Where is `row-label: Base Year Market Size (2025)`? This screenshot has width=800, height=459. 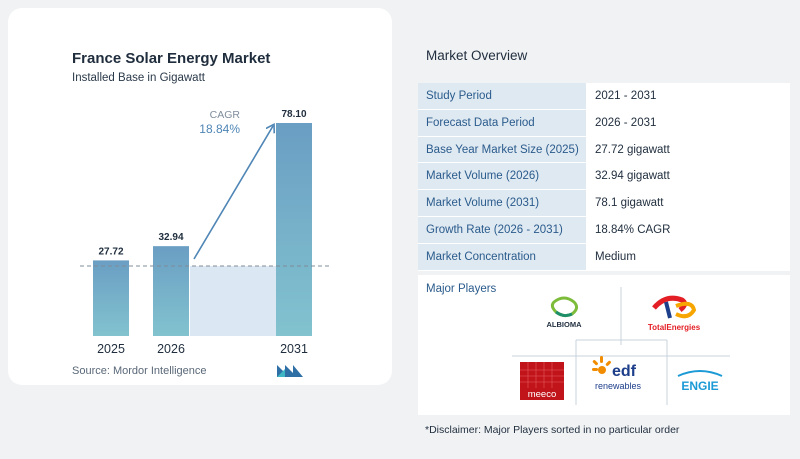 row-label: Base Year Market Size (2025) is located at coordinates (502, 149).